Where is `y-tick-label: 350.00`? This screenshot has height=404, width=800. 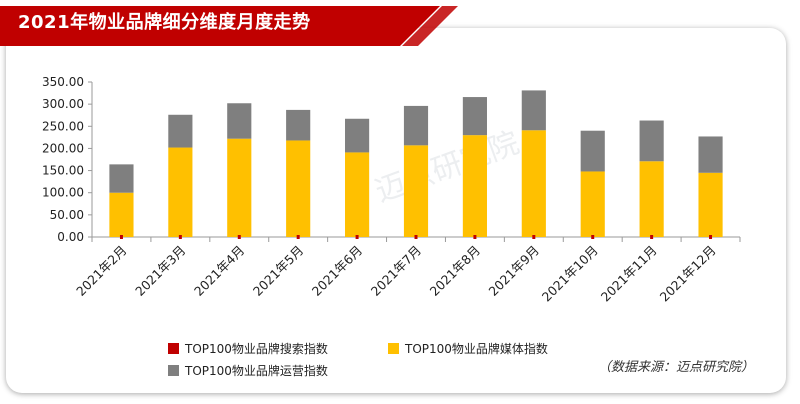 y-tick-label: 350.00 is located at coordinates (63, 82).